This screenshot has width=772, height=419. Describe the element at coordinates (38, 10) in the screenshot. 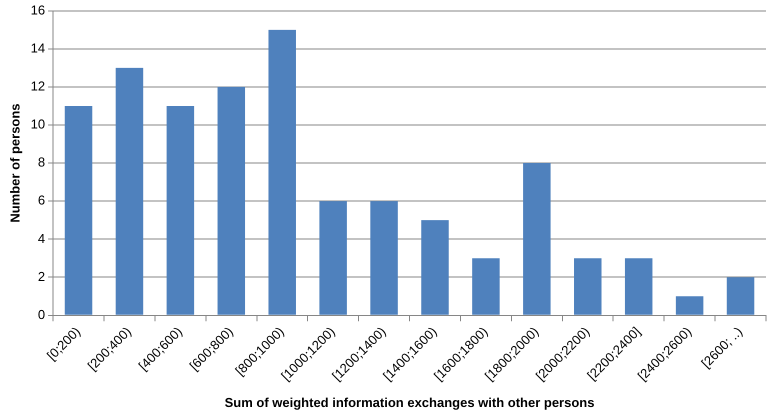

I see `y-tick-label: 16` at that location.